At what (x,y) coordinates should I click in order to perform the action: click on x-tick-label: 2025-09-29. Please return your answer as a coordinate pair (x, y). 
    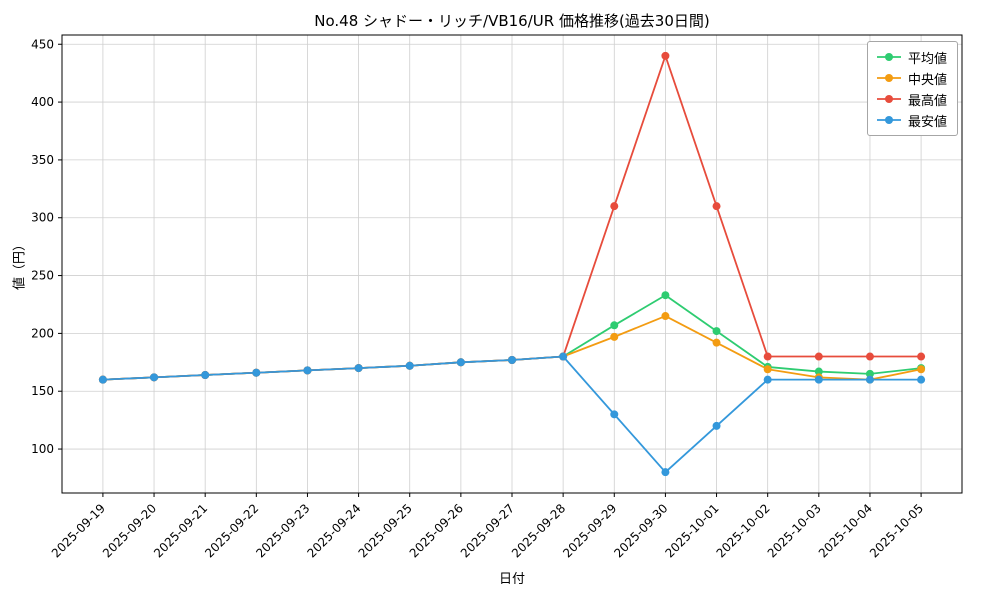
    Looking at the image, I should click on (589, 530).